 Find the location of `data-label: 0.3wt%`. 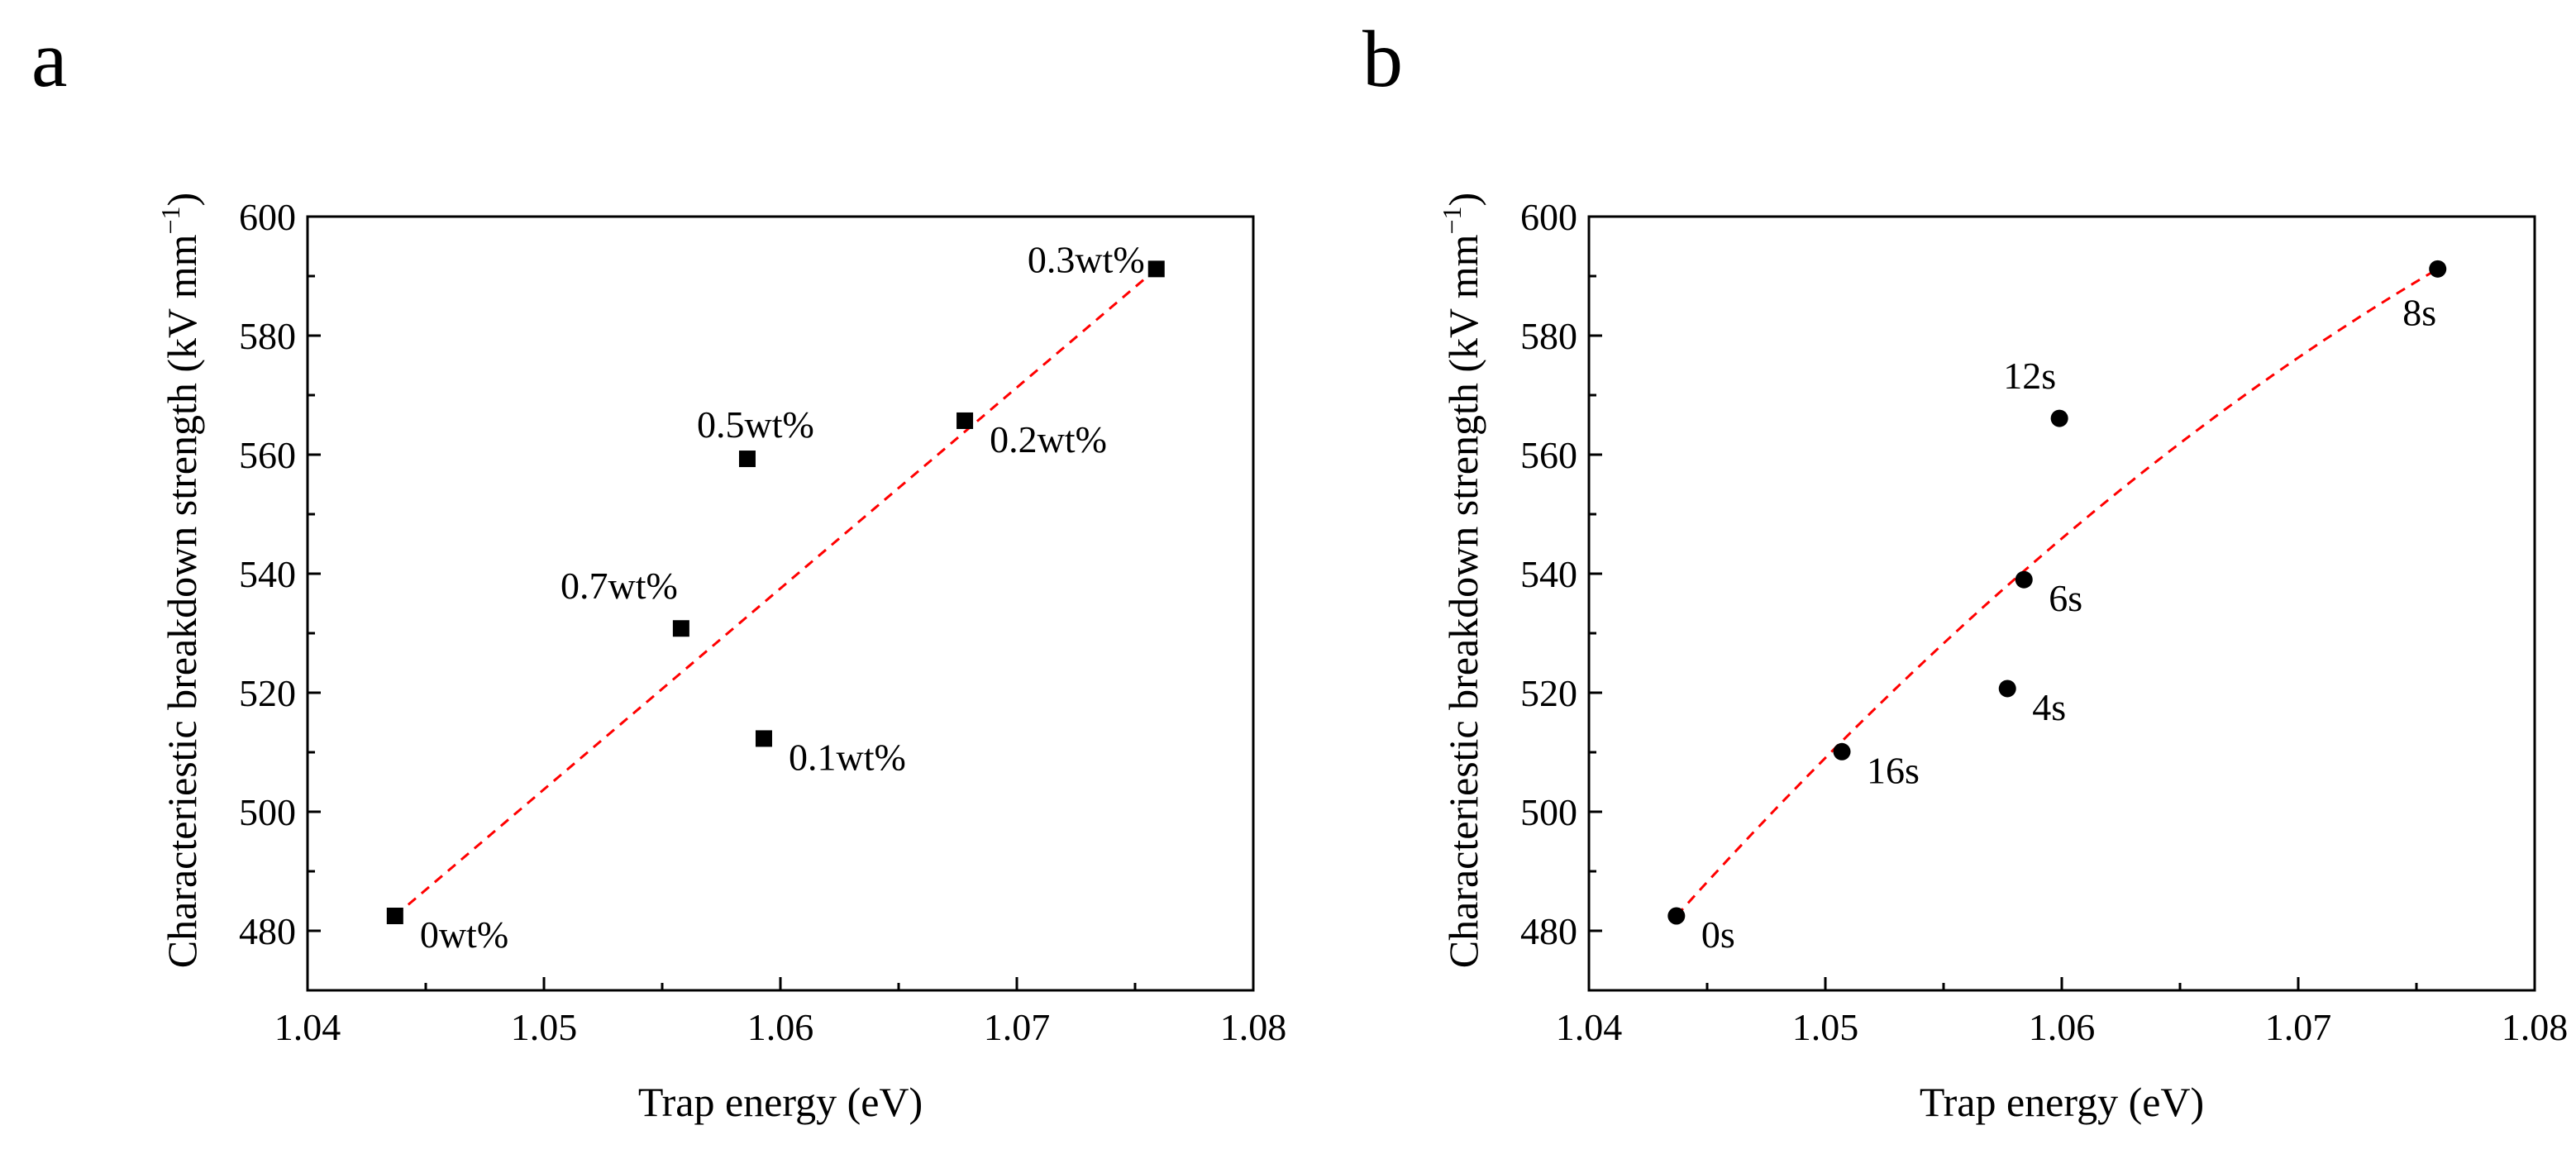

data-label: 0.3wt% is located at coordinates (1086, 259).